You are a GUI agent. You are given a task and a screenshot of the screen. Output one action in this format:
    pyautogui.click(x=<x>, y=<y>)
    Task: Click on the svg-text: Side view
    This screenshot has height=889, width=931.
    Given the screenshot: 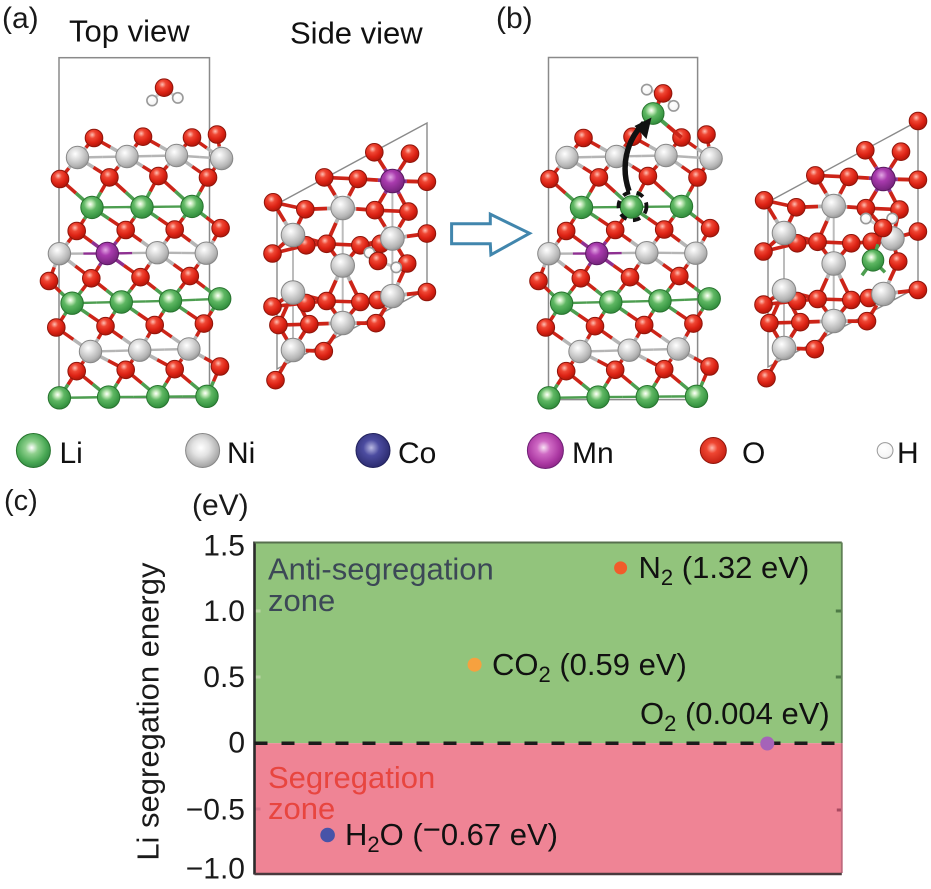 What is the action you would take?
    pyautogui.click(x=356, y=33)
    